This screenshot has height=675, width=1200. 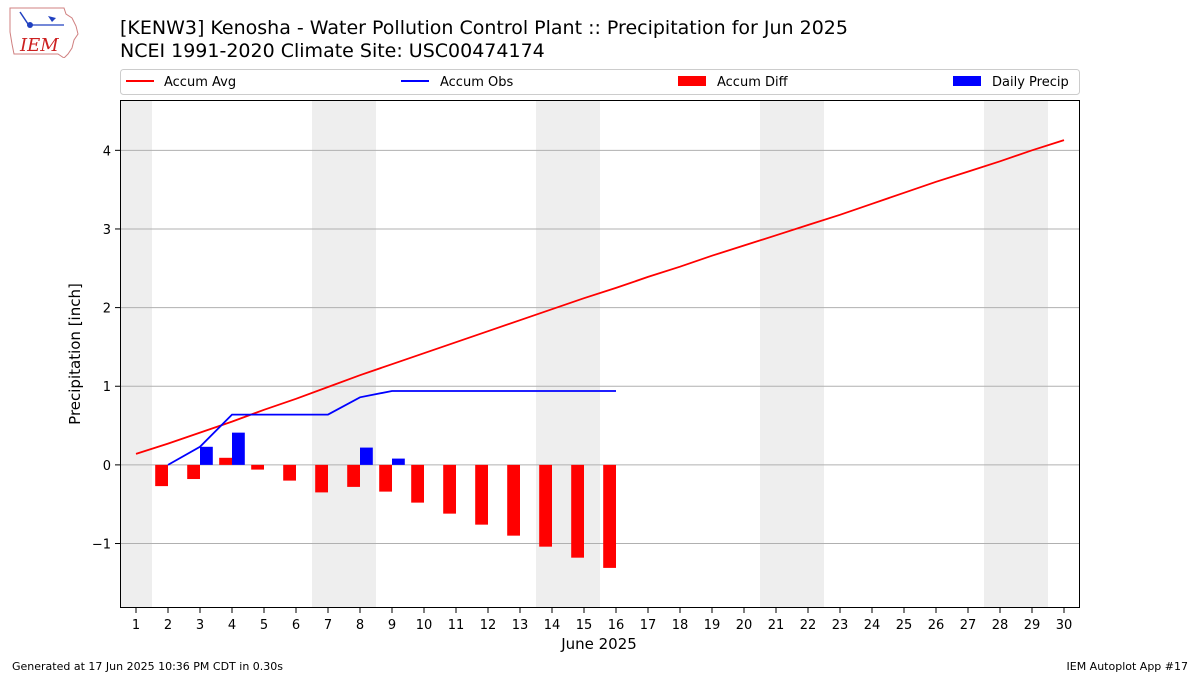 What do you see at coordinates (200, 82) in the screenshot?
I see `legend-label-accum-avg: Accum Avg` at bounding box center [200, 82].